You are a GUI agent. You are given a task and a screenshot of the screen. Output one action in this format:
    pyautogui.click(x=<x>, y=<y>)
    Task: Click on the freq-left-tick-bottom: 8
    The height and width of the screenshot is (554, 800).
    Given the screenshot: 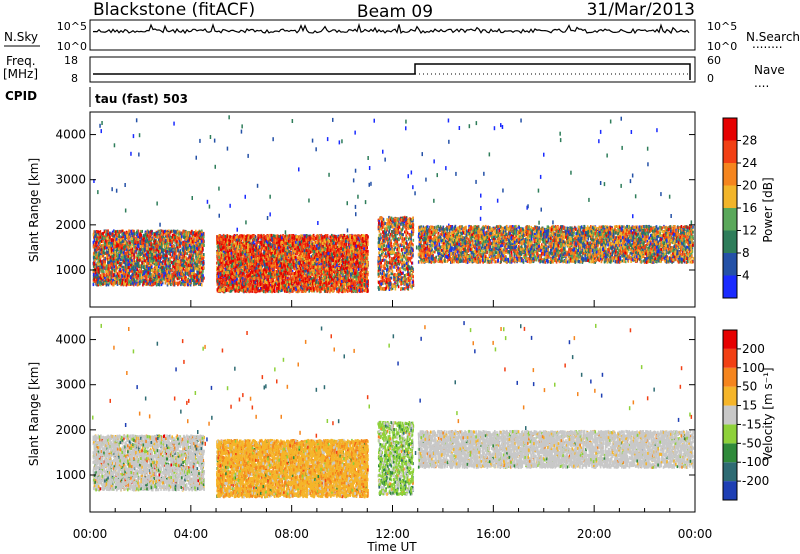 What is the action you would take?
    pyautogui.click(x=74, y=78)
    